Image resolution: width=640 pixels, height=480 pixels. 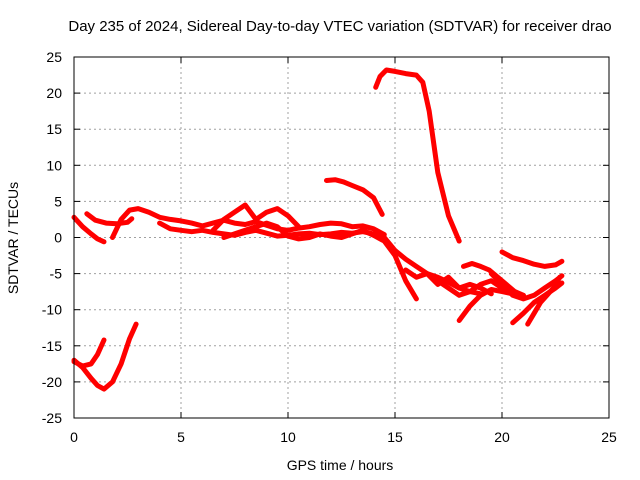 What do you see at coordinates (54, 165) in the screenshot?
I see `y-tick-label: 10` at bounding box center [54, 165].